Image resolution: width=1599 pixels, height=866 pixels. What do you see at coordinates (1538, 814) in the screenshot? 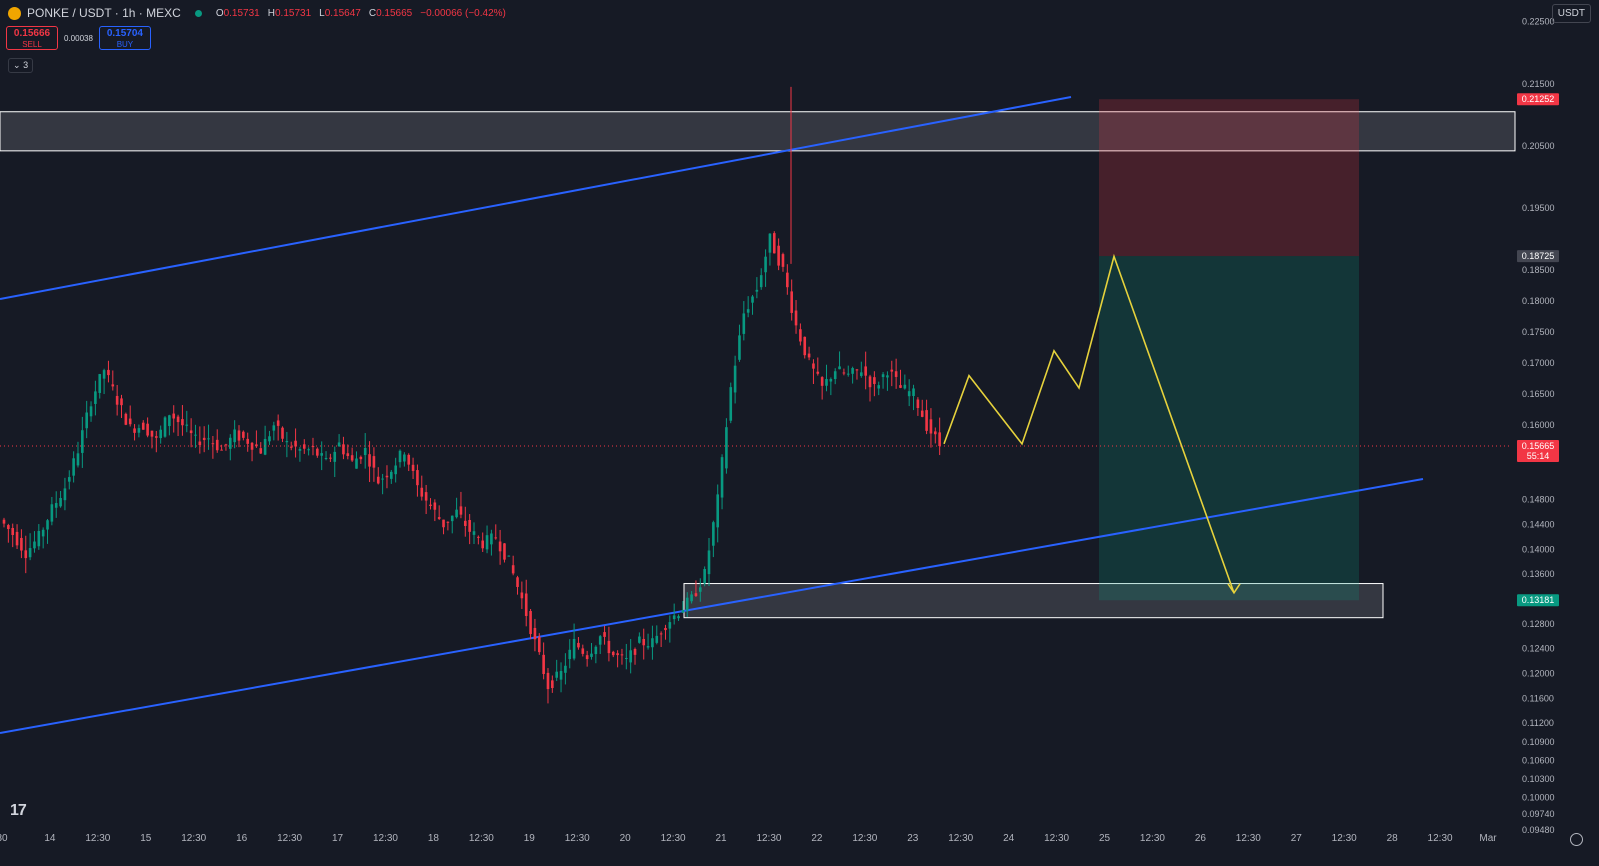
I see `y-tick-label: 0.09740` at bounding box center [1538, 814].